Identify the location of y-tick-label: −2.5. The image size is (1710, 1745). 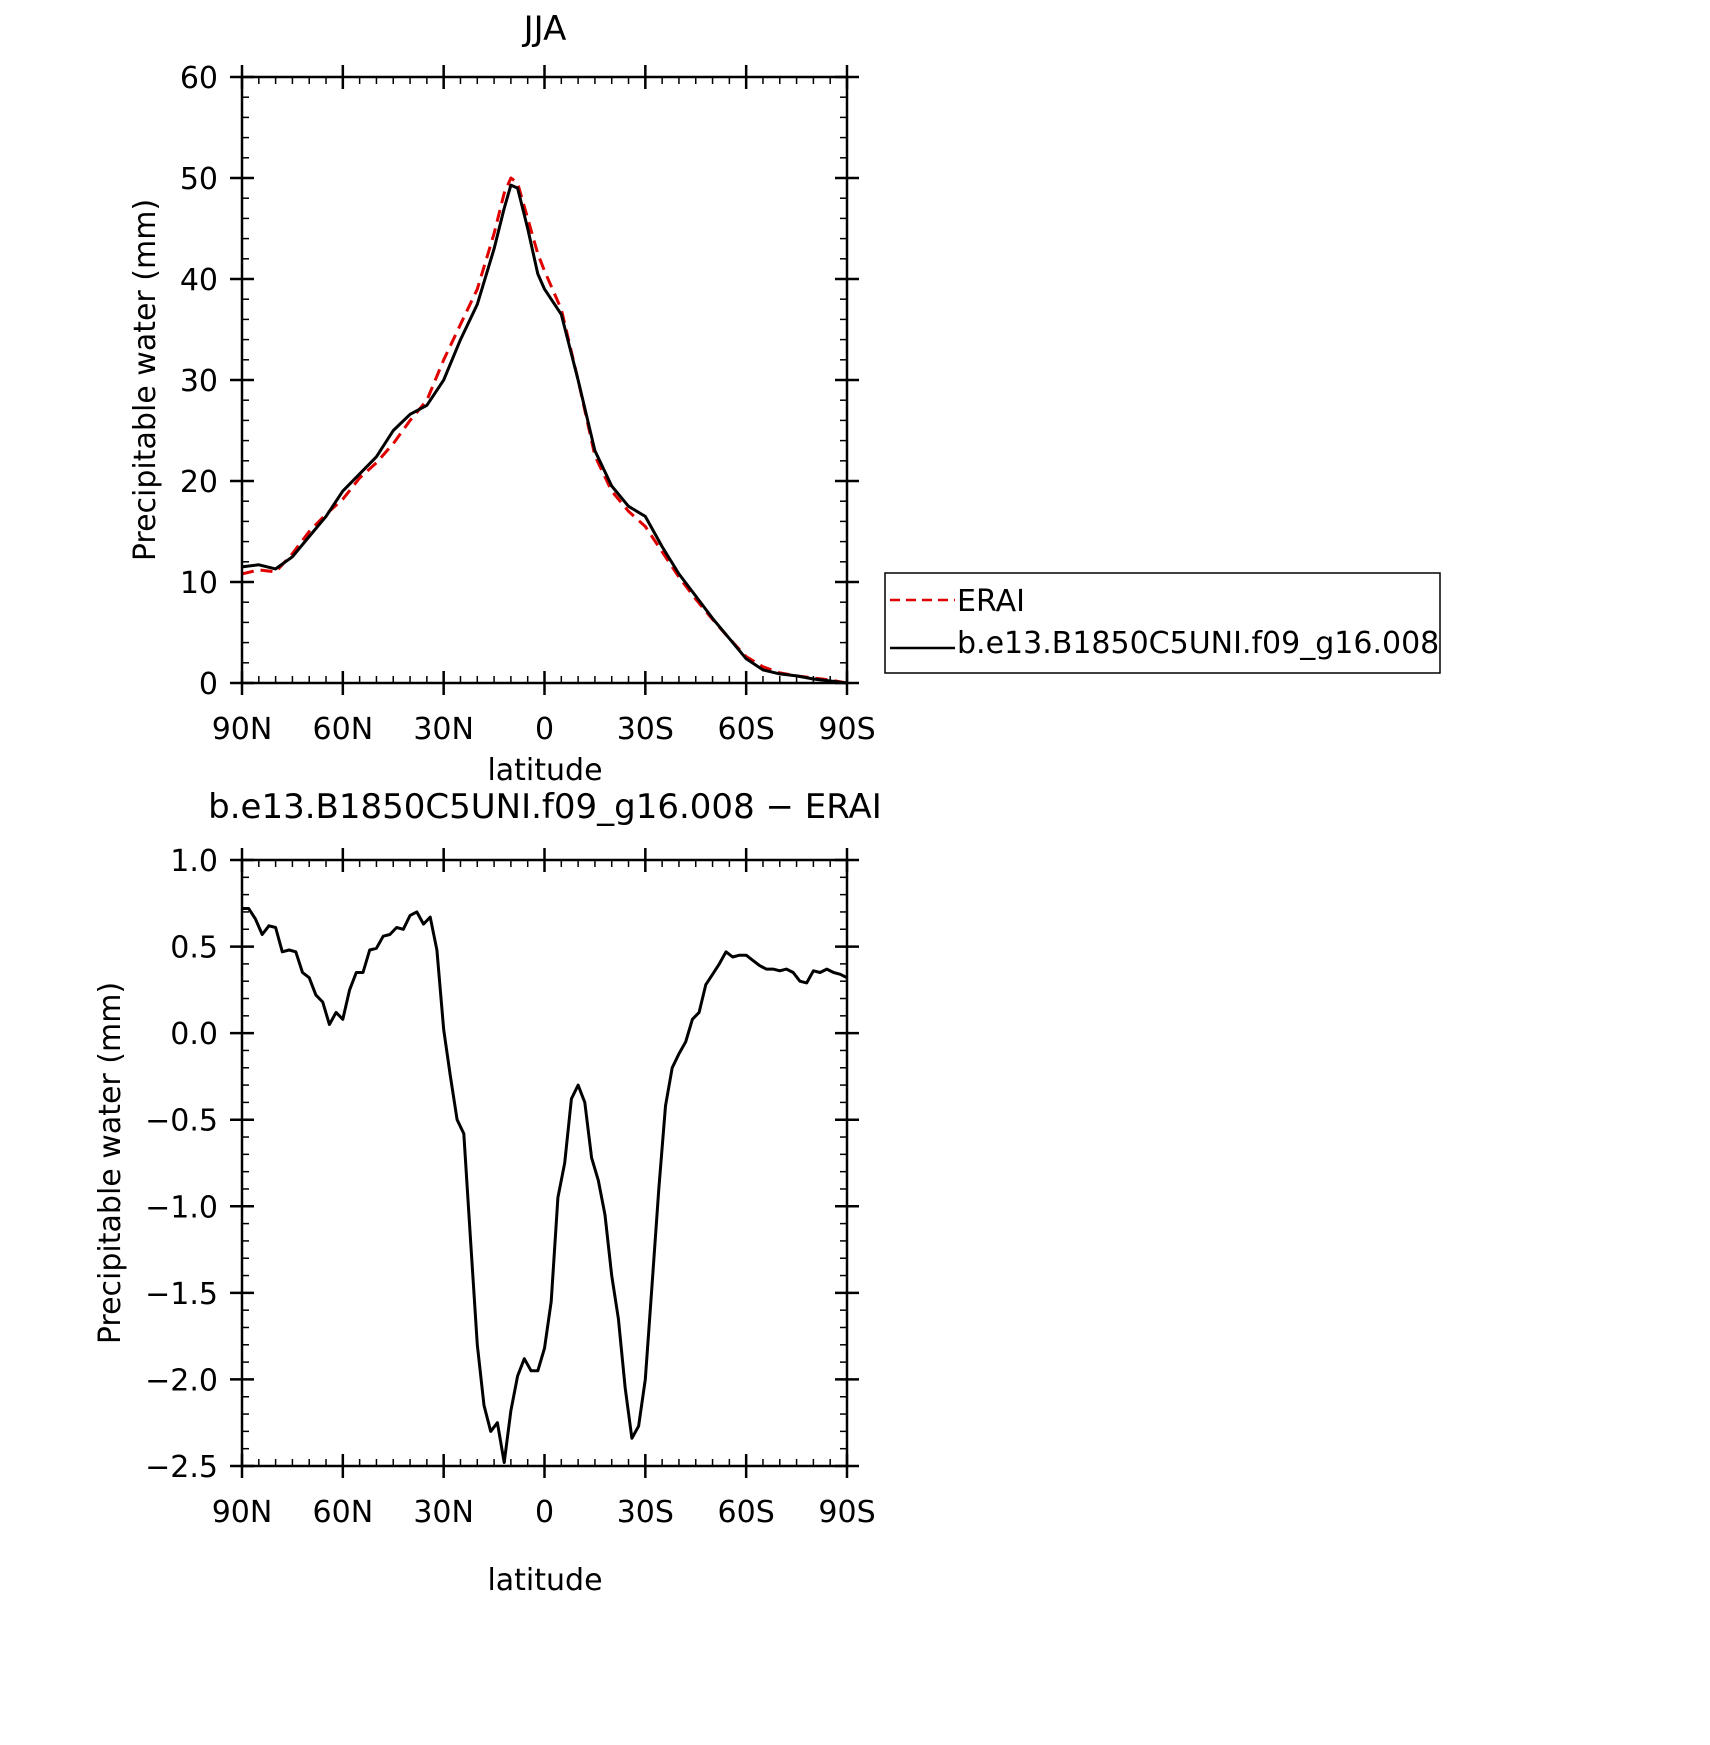
(181, 1467).